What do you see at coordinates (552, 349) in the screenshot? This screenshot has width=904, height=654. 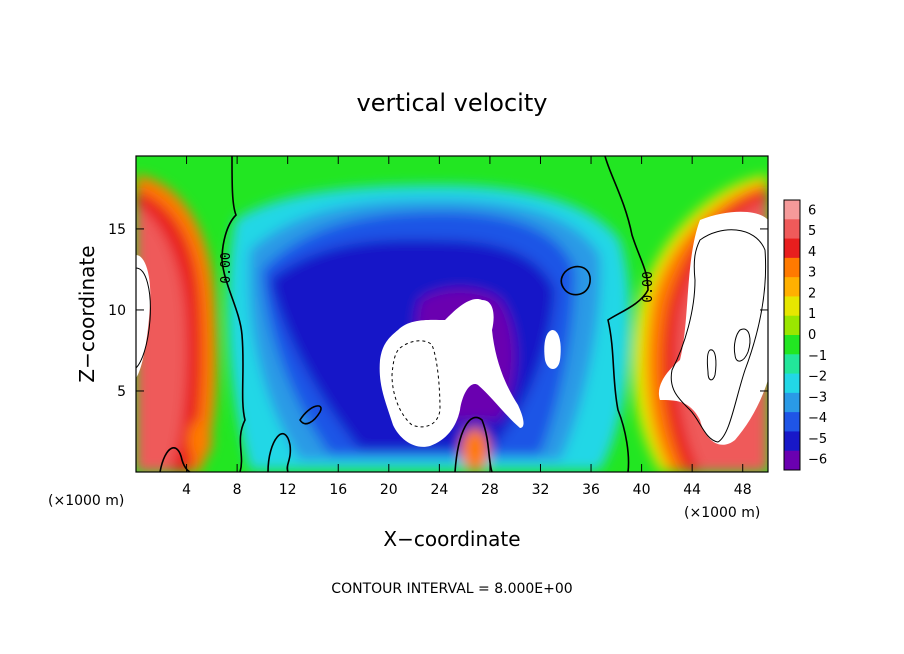 I see `saturated-negative-small` at bounding box center [552, 349].